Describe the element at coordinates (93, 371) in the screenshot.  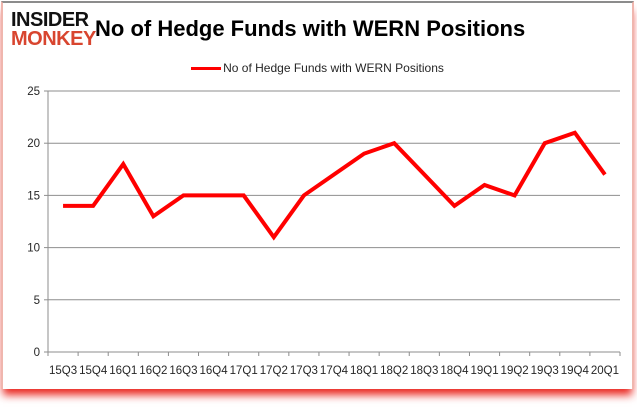
I see `x-axis-label: 15Q4` at that location.